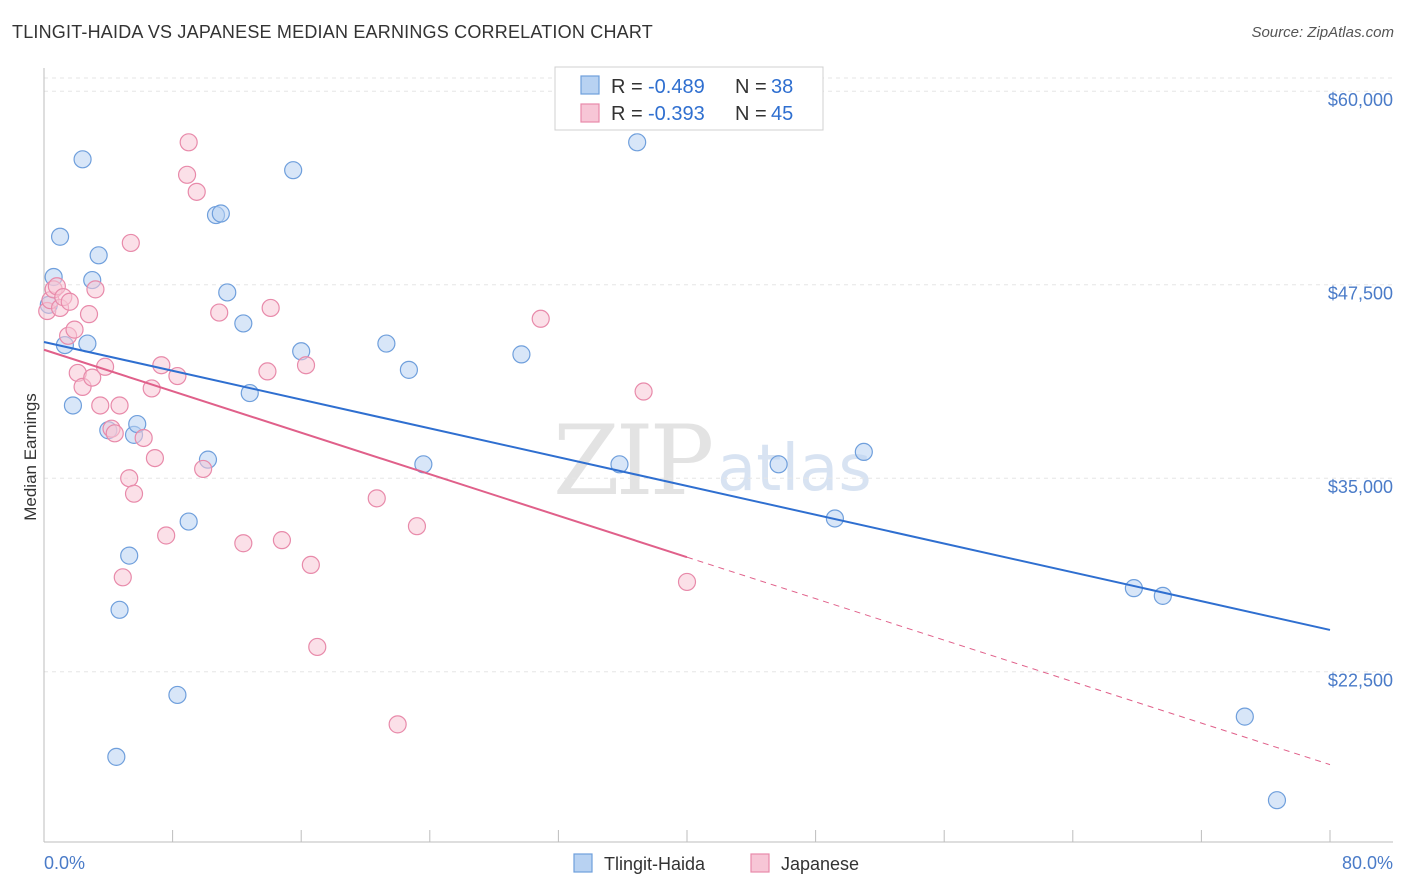  What do you see at coordinates (676, 87) in the screenshot?
I see `legend-r-value-1: -0.489` at bounding box center [676, 87].